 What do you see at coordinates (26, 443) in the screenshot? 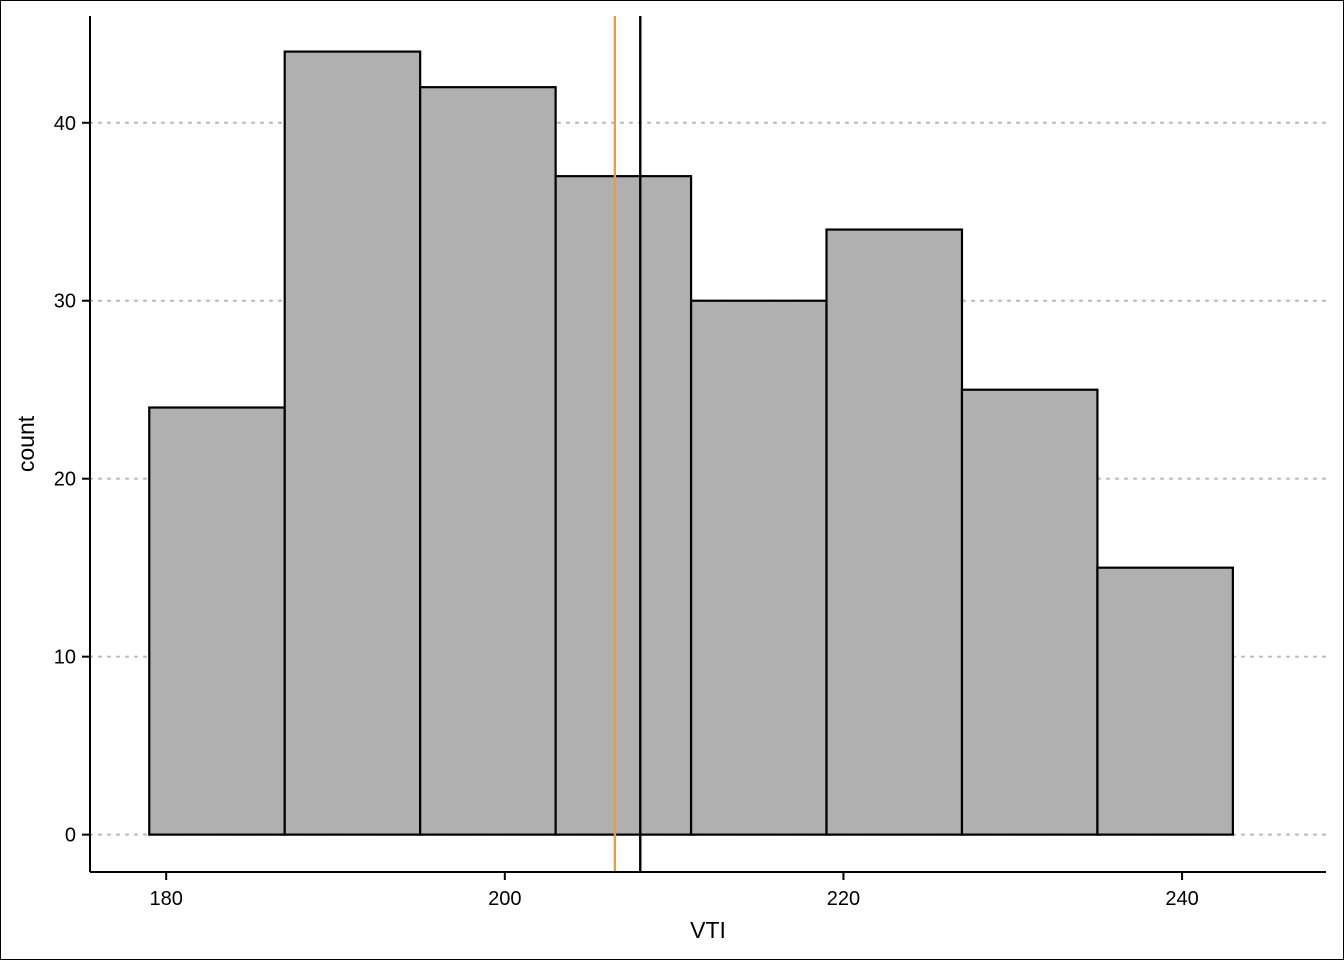
I see `y-axis-title: count` at bounding box center [26, 443].